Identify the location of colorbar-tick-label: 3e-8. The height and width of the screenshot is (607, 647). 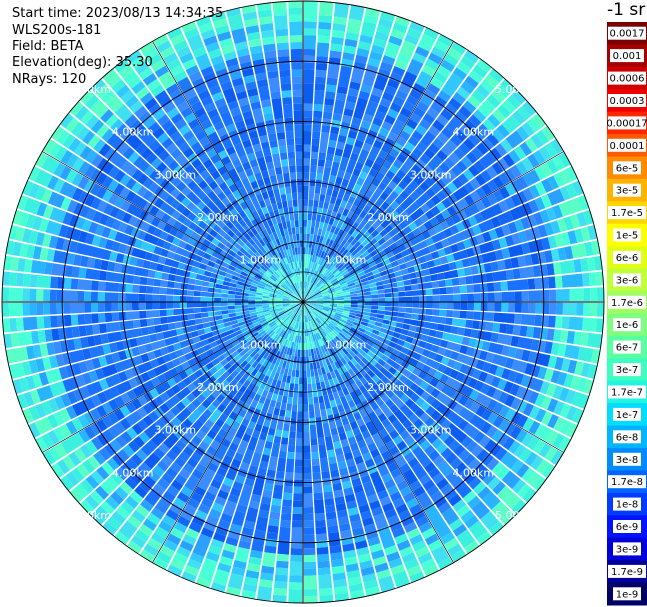
(627, 460).